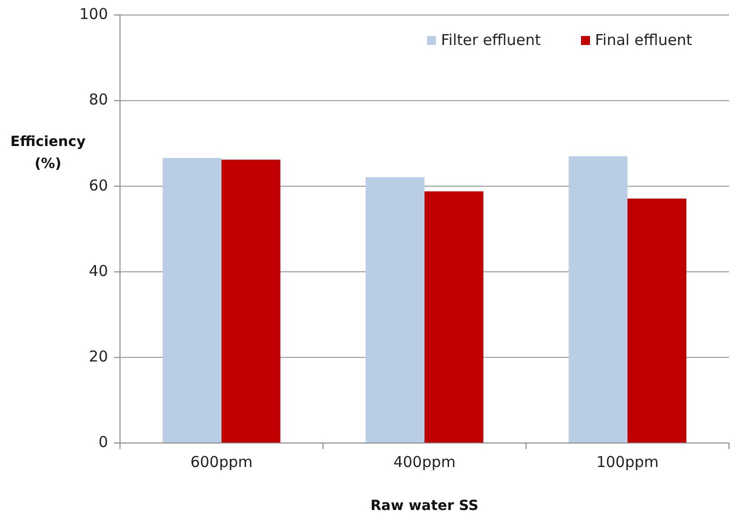 Image resolution: width=737 pixels, height=524 pixels. What do you see at coordinates (98, 356) in the screenshot?
I see `y-tick-label: 20` at bounding box center [98, 356].